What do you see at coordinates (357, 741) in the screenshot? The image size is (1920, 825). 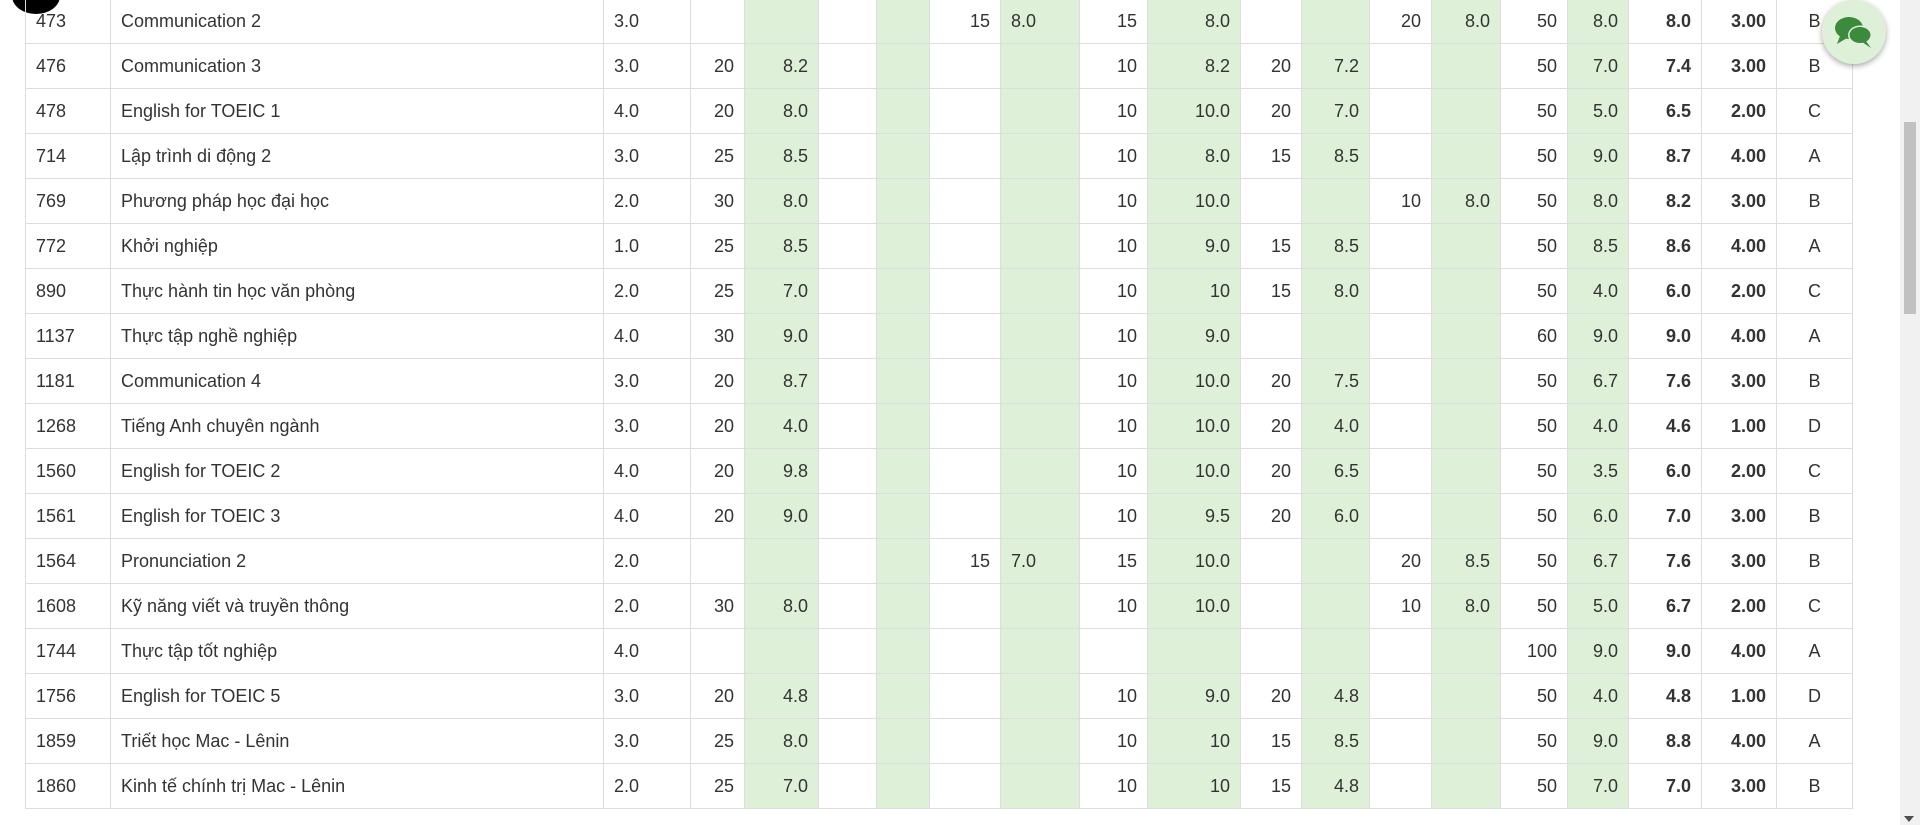 I see `course-name-cell: Triết học Mac - Lênin` at bounding box center [357, 741].